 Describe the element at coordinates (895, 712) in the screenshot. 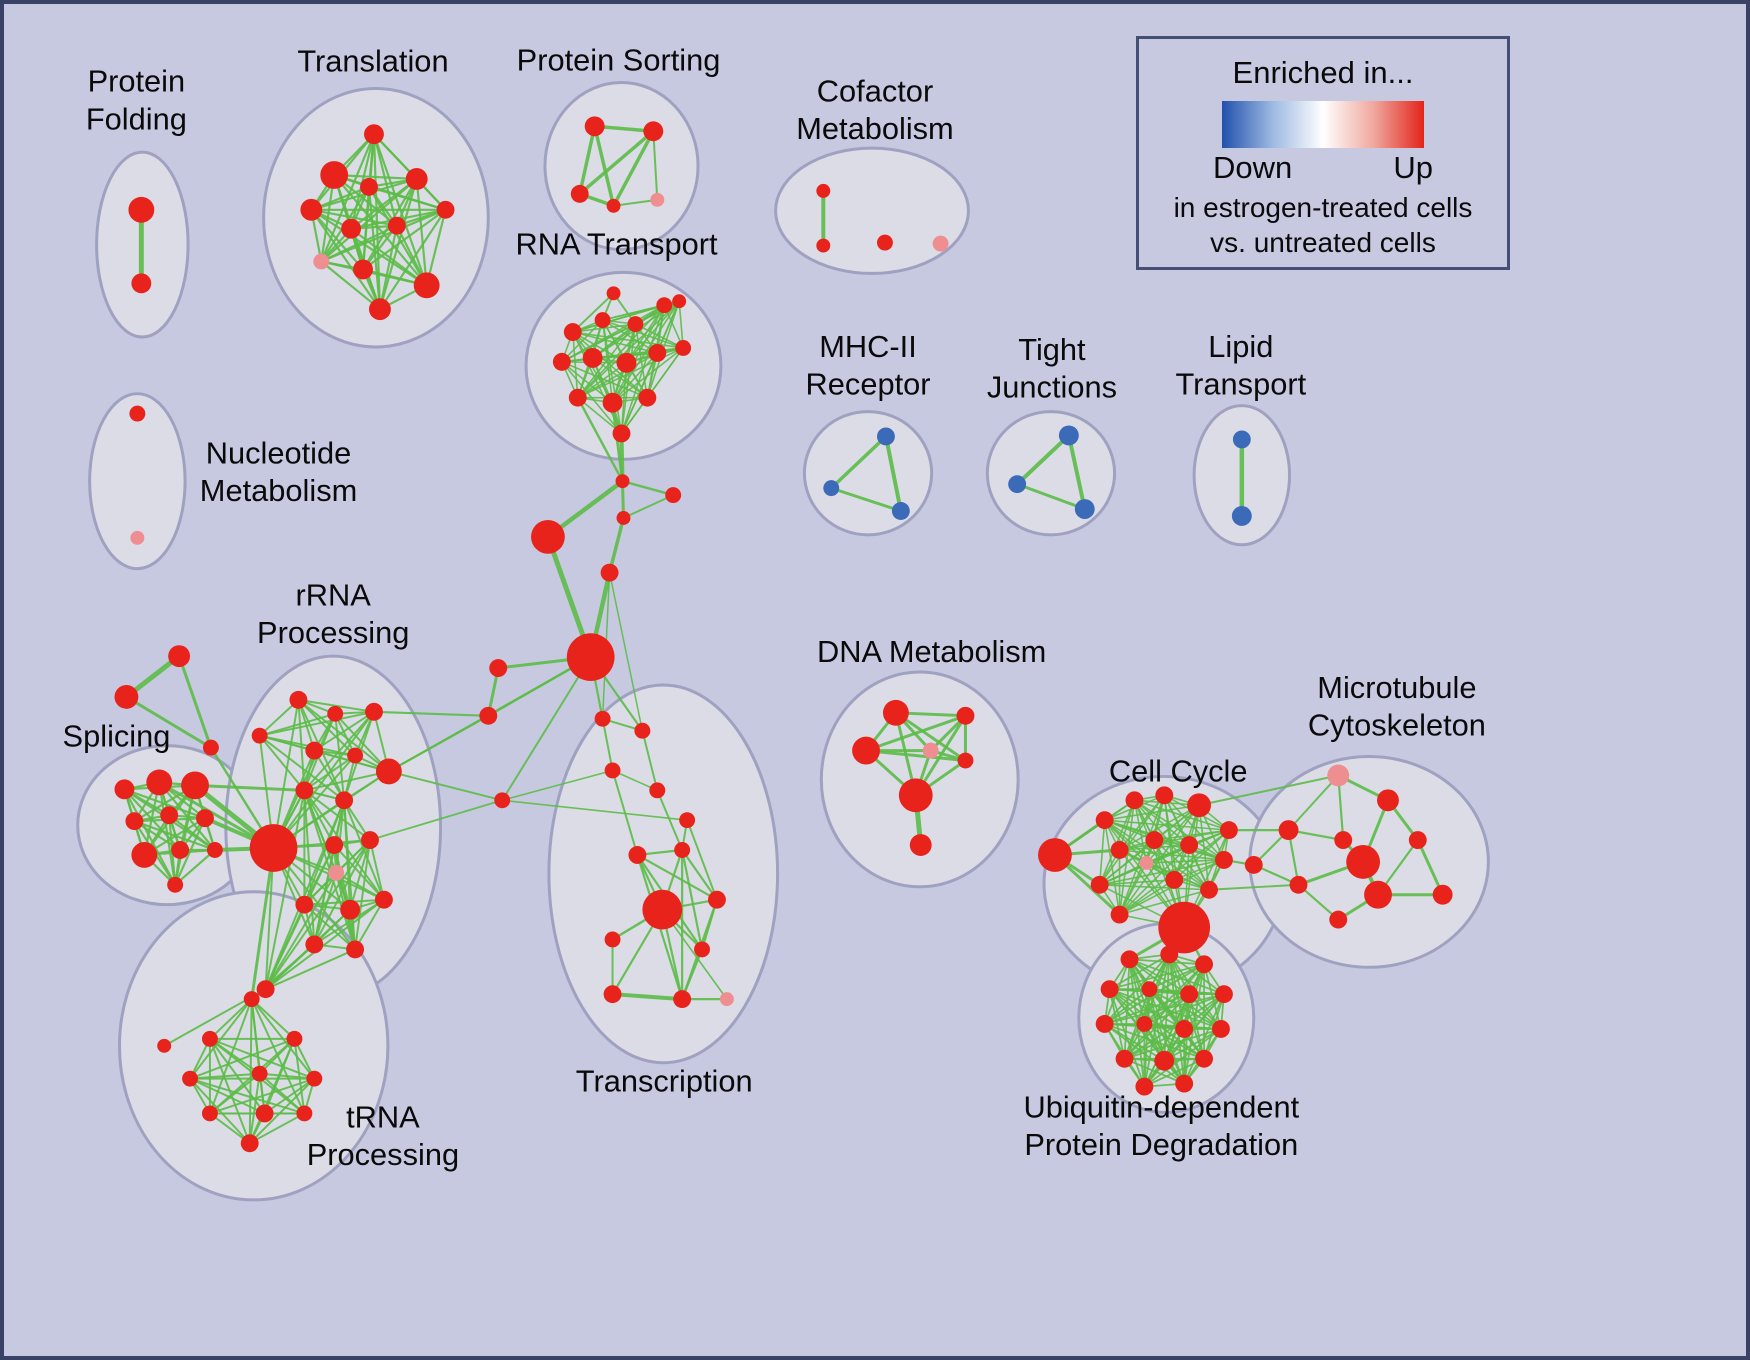

I see `node-dm1` at that location.